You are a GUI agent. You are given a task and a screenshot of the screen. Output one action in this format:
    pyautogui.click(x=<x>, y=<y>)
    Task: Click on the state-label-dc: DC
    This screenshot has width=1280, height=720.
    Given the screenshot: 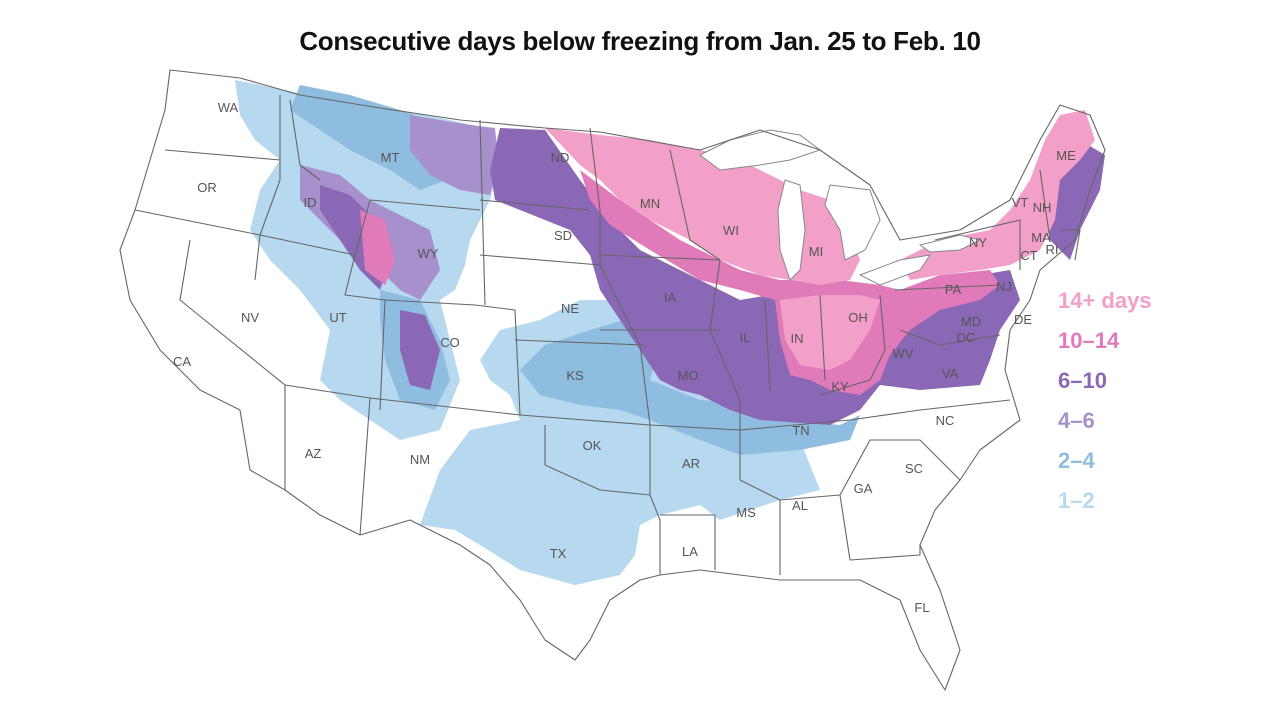 What is the action you would take?
    pyautogui.click(x=966, y=337)
    